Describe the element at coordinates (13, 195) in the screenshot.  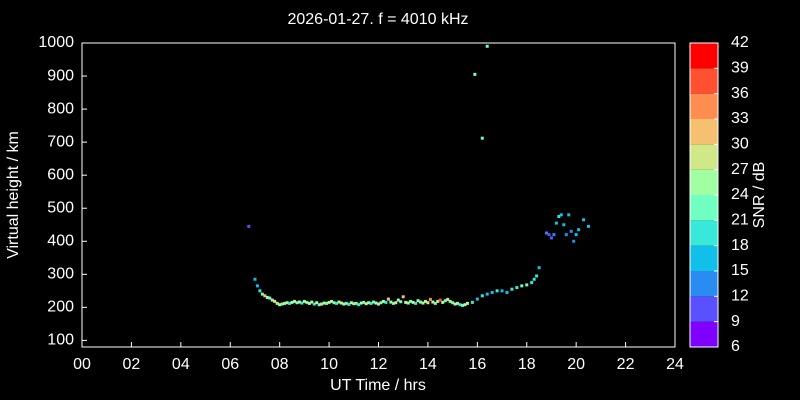
I see `y-axis-label: Virtual height / km` at that location.